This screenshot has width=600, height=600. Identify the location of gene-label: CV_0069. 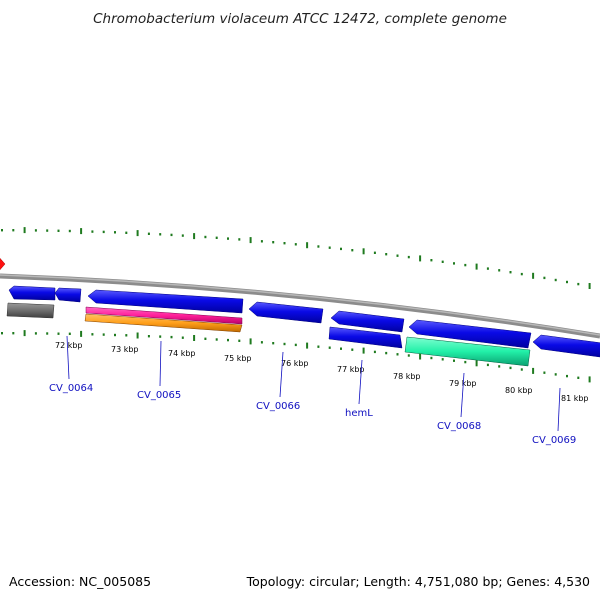
(554, 440).